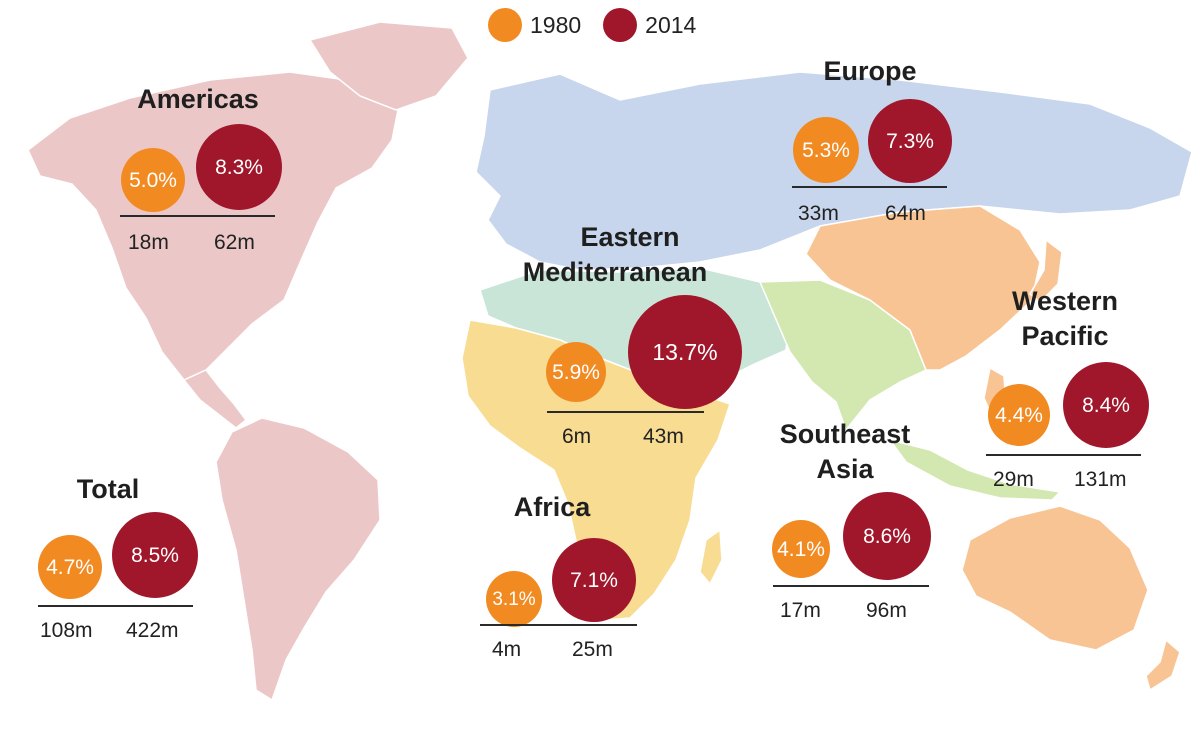  Describe the element at coordinates (1046, 271) in the screenshot. I see `japan-landmass` at that location.